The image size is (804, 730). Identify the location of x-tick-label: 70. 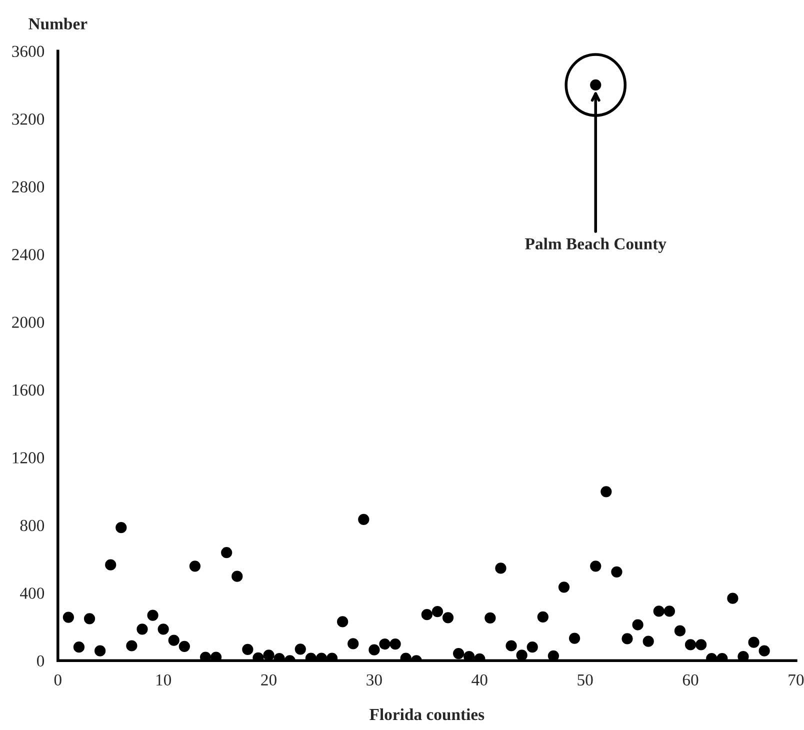
(796, 680).